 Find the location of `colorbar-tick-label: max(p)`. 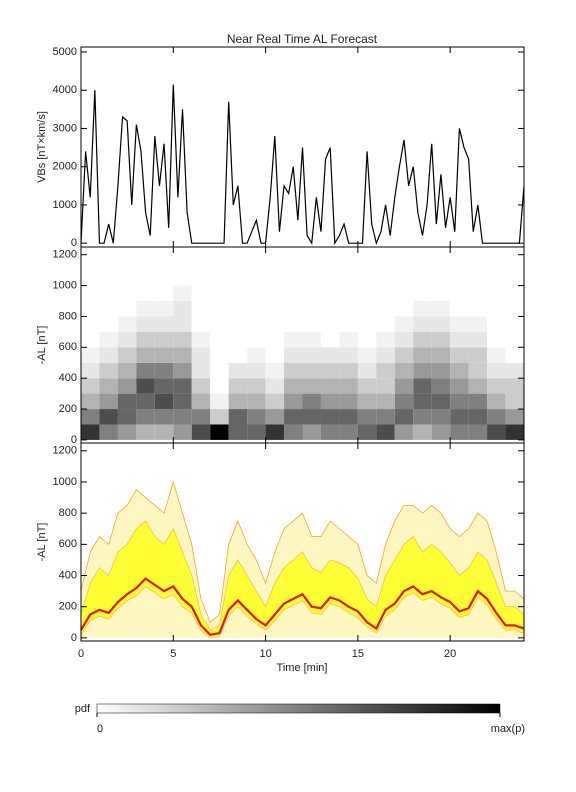

colorbar-tick-label: max(p) is located at coordinates (508, 729).